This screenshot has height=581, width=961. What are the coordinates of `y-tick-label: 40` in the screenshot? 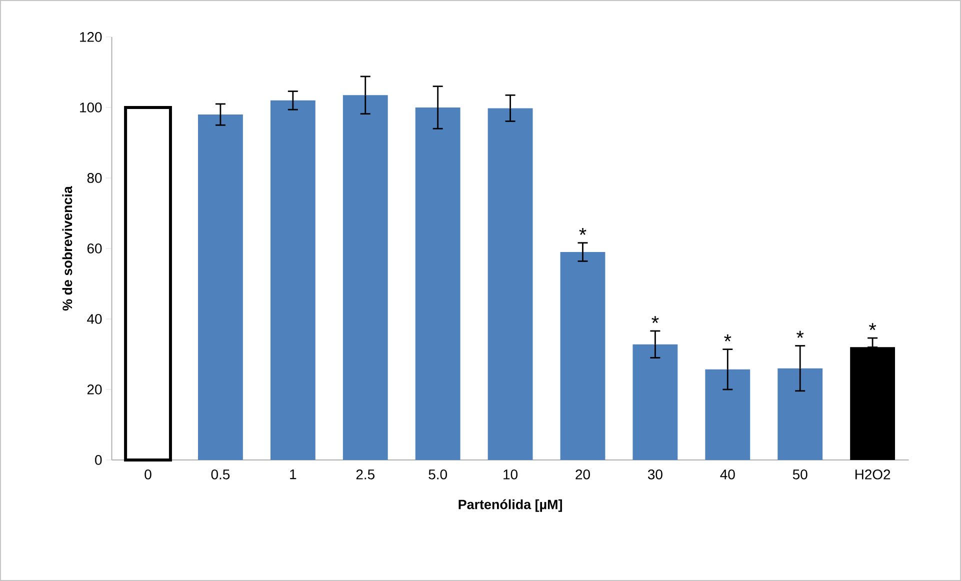 It's located at (94, 319).